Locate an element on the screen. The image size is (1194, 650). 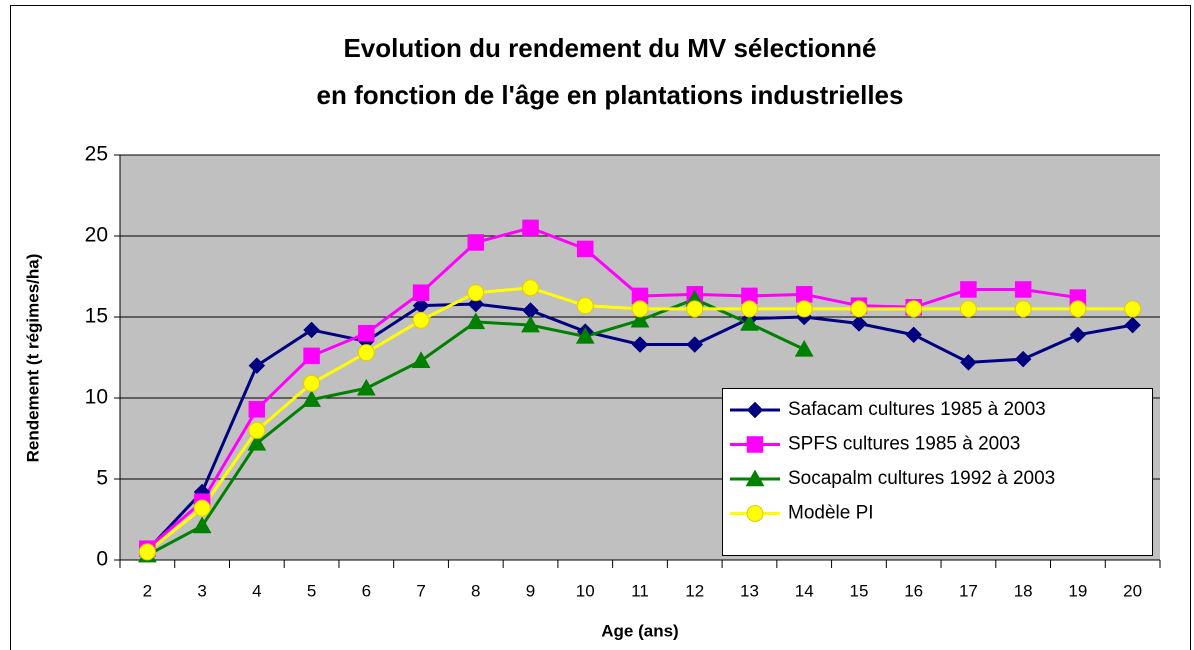
legend-label: SPFS cultures 1985 à 2003 is located at coordinates (904, 444).